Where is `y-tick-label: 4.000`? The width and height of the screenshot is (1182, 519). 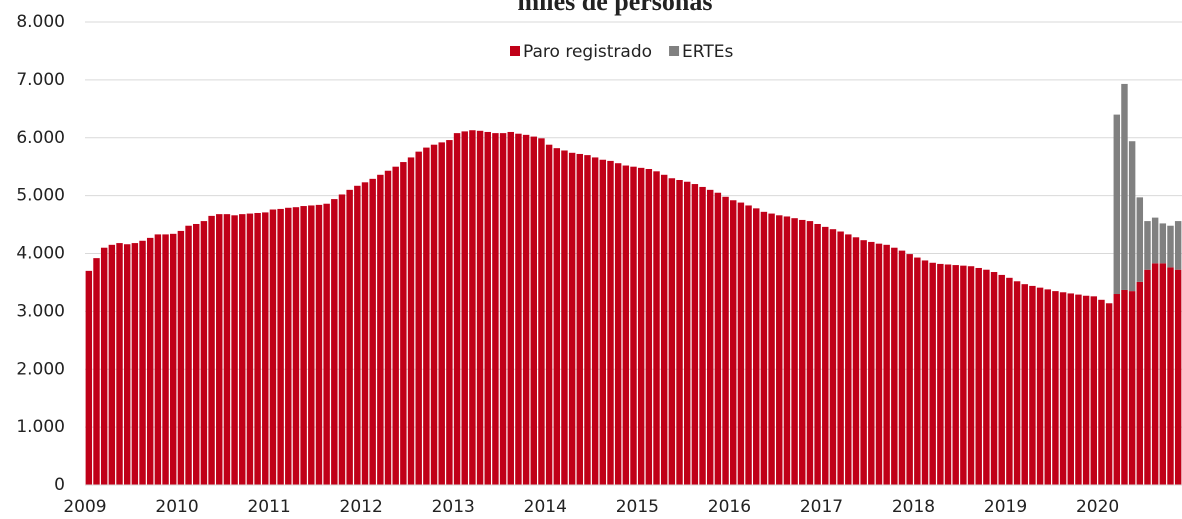 y-tick-label: 4.000 is located at coordinates (40, 254).